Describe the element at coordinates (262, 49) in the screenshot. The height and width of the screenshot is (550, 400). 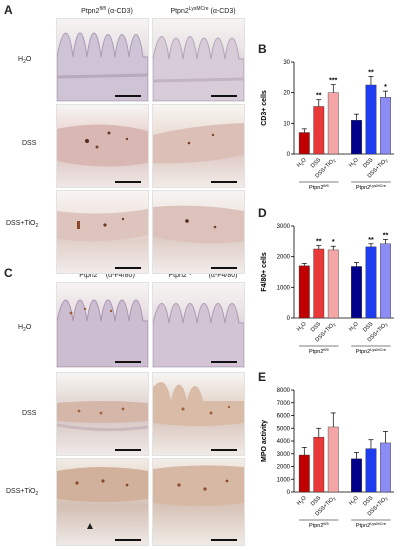
I see `panel-label-b: B` at that location.